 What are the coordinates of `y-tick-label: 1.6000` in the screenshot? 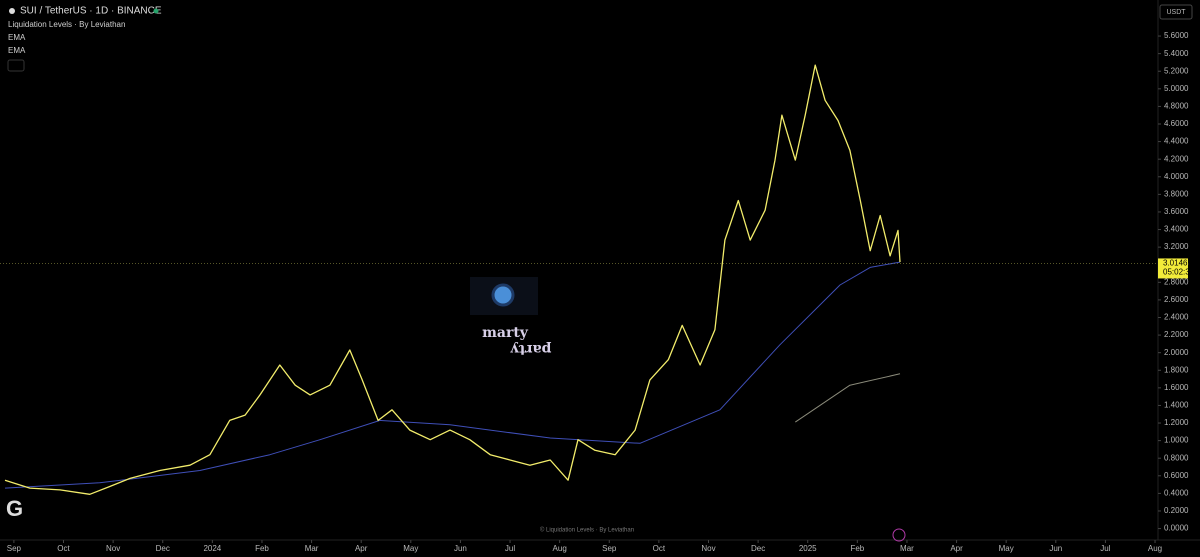 It's located at (1176, 387).